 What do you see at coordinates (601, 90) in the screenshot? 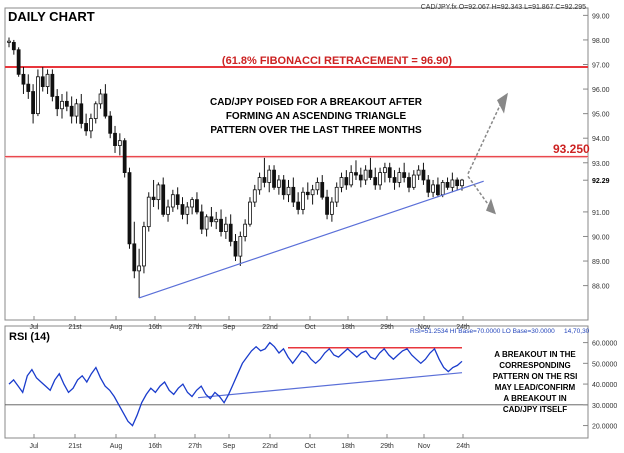
I see `price-y-tick-label: 96.00` at bounding box center [601, 90].